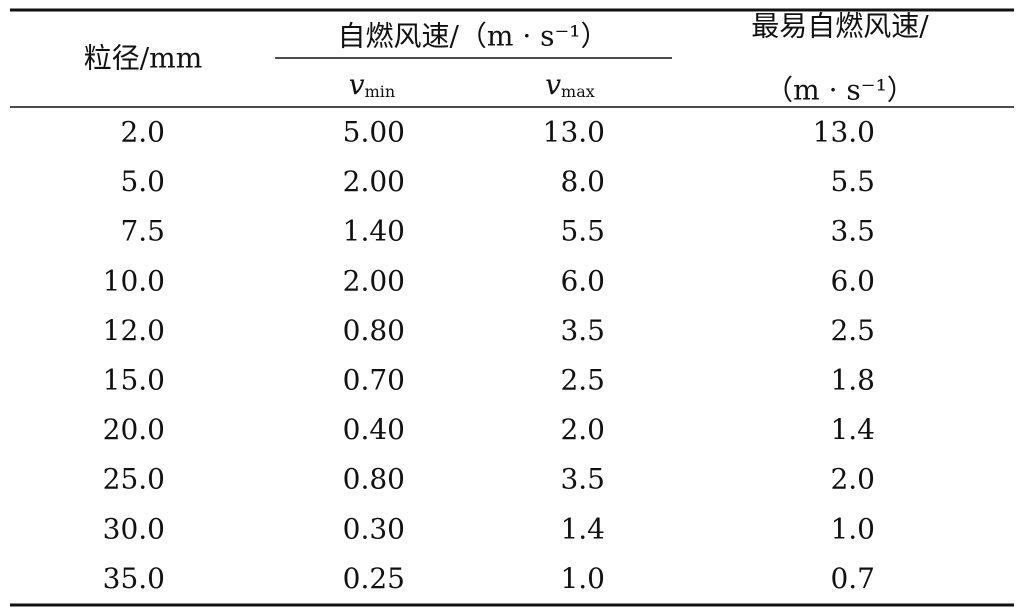 The image size is (1024, 608). What do you see at coordinates (134, 528) in the screenshot?
I see `cell: 30.0` at bounding box center [134, 528].